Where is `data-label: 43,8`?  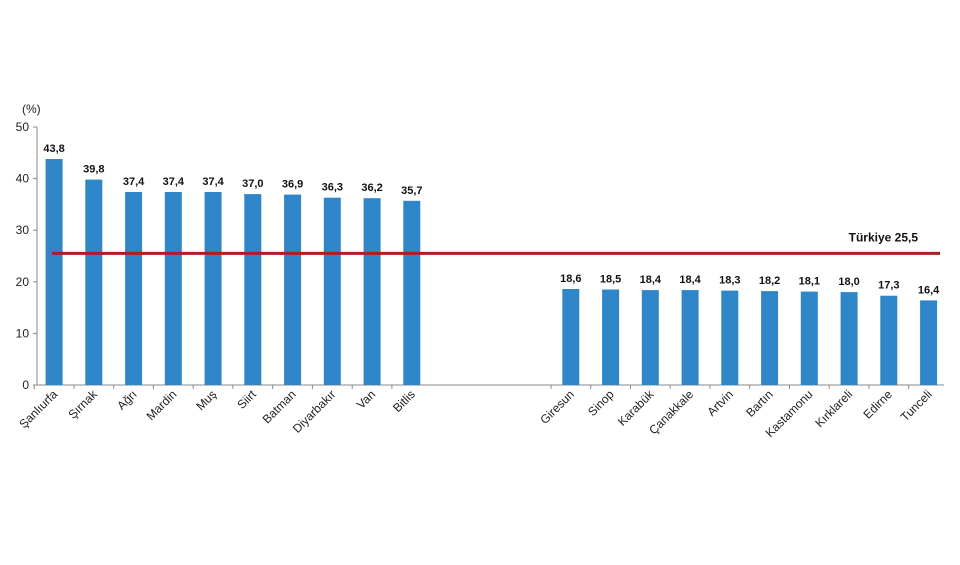 data-label: 43,8 is located at coordinates (53, 149).